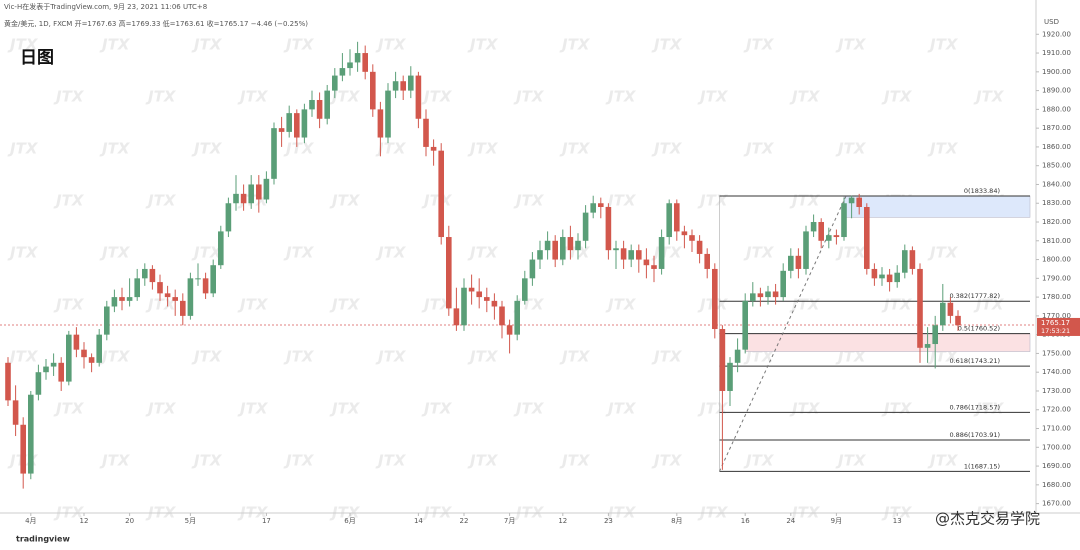 This screenshot has height=550, width=1080. Describe the element at coordinates (1051, 22) in the screenshot. I see `currency: USD` at that location.